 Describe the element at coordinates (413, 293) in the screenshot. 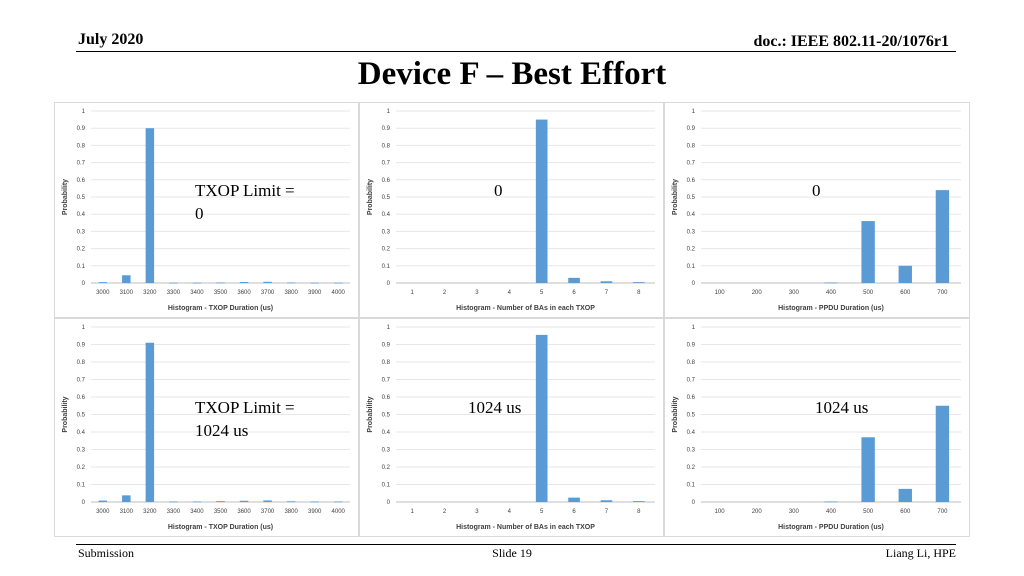

I see `x-tick-label: 1` at that location.